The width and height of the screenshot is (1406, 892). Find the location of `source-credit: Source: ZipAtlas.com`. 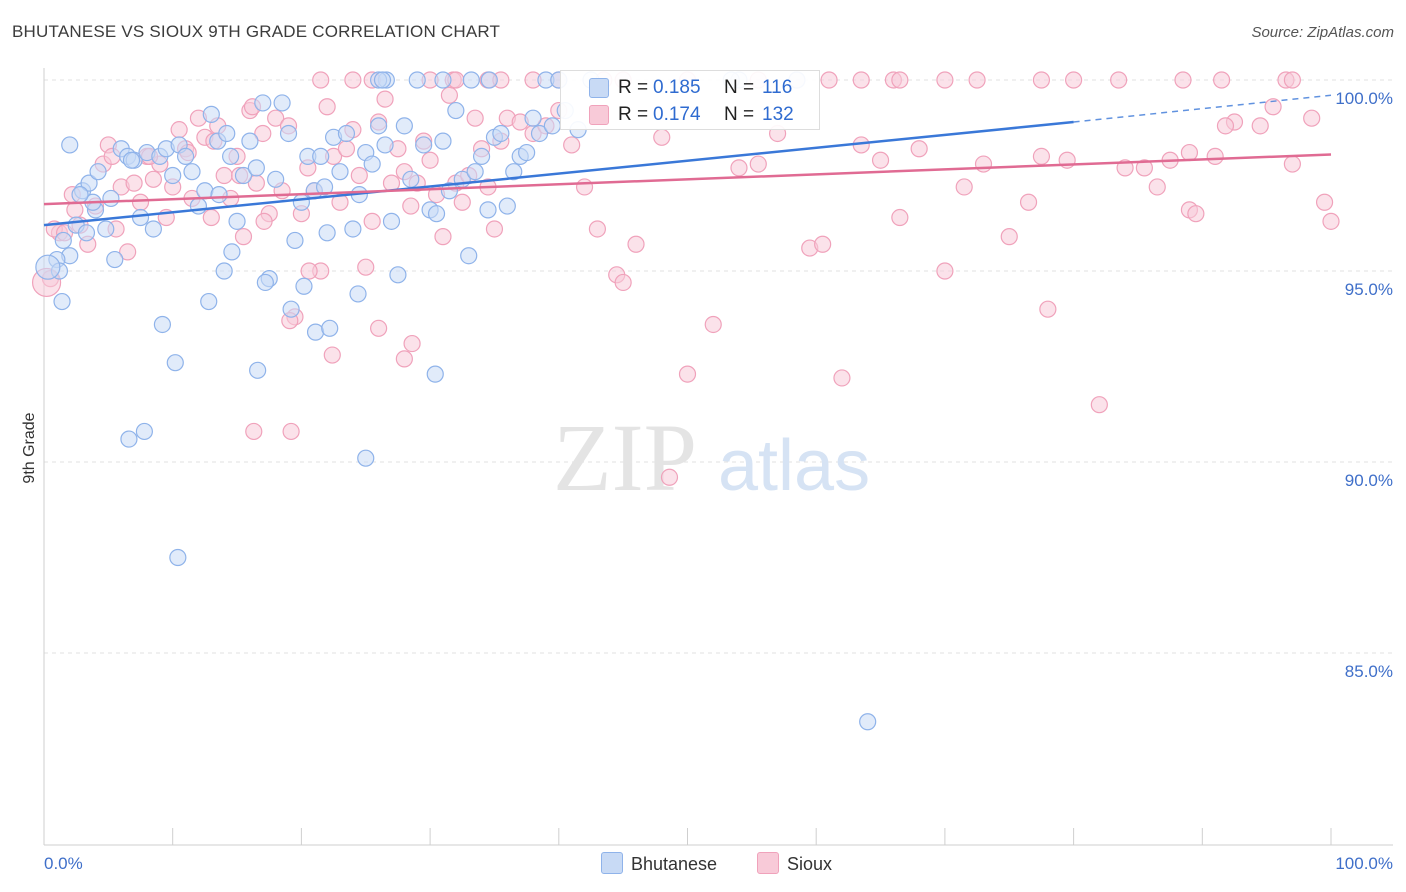

source-credit: Source: ZipAtlas.com is located at coordinates (1322, 32).